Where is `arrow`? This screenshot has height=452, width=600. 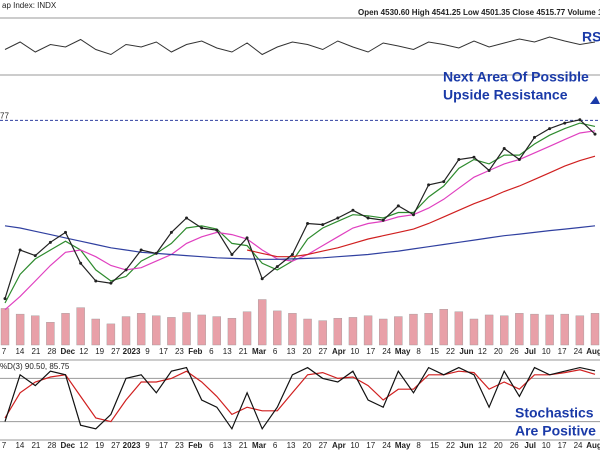
arrow is located at coordinates (595, 100).